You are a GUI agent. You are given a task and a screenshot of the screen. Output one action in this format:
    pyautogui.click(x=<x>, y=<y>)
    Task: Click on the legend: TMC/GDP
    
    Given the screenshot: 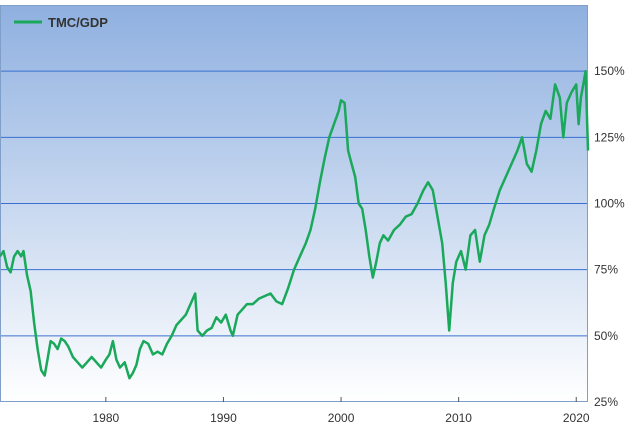 What is the action you would take?
    pyautogui.click(x=61, y=22)
    